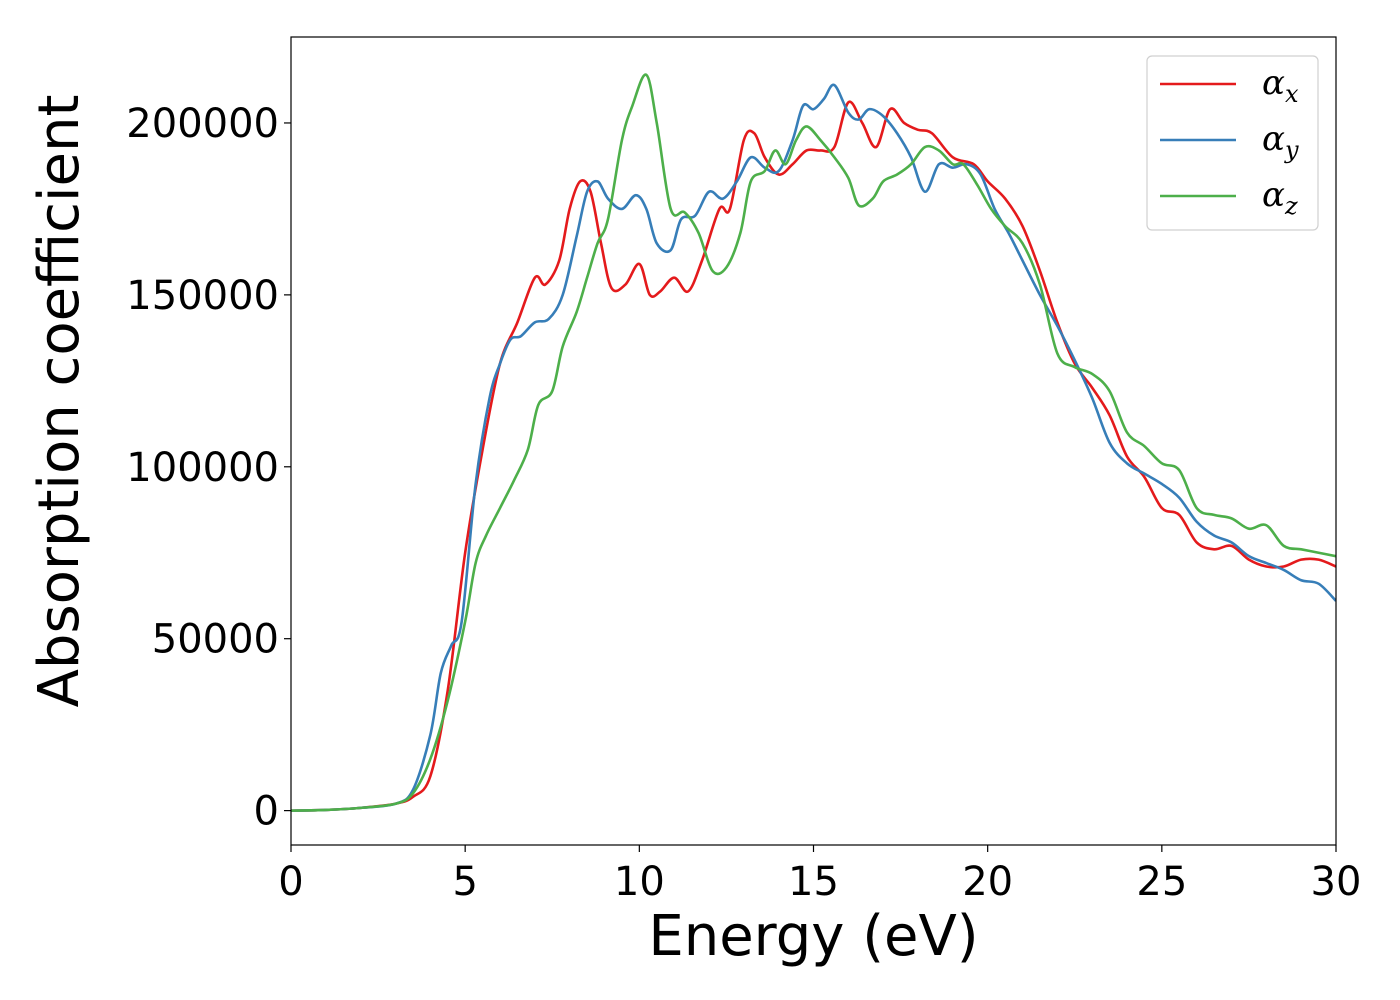 This screenshot has height=1000, width=1400. What do you see at coordinates (215, 640) in the screenshot?
I see `y-tick-label: 50000` at bounding box center [215, 640].